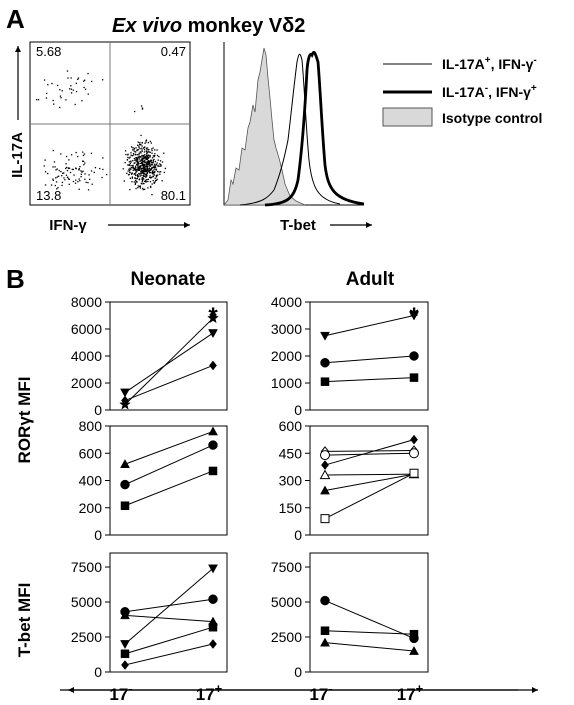  I want to click on y-tick-label: 3000, so click(286, 329).